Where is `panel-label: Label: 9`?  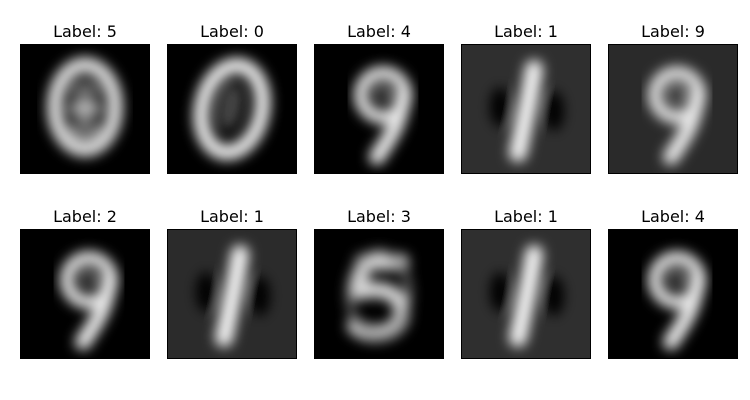
panel-label: Label: 9 is located at coordinates (673, 31).